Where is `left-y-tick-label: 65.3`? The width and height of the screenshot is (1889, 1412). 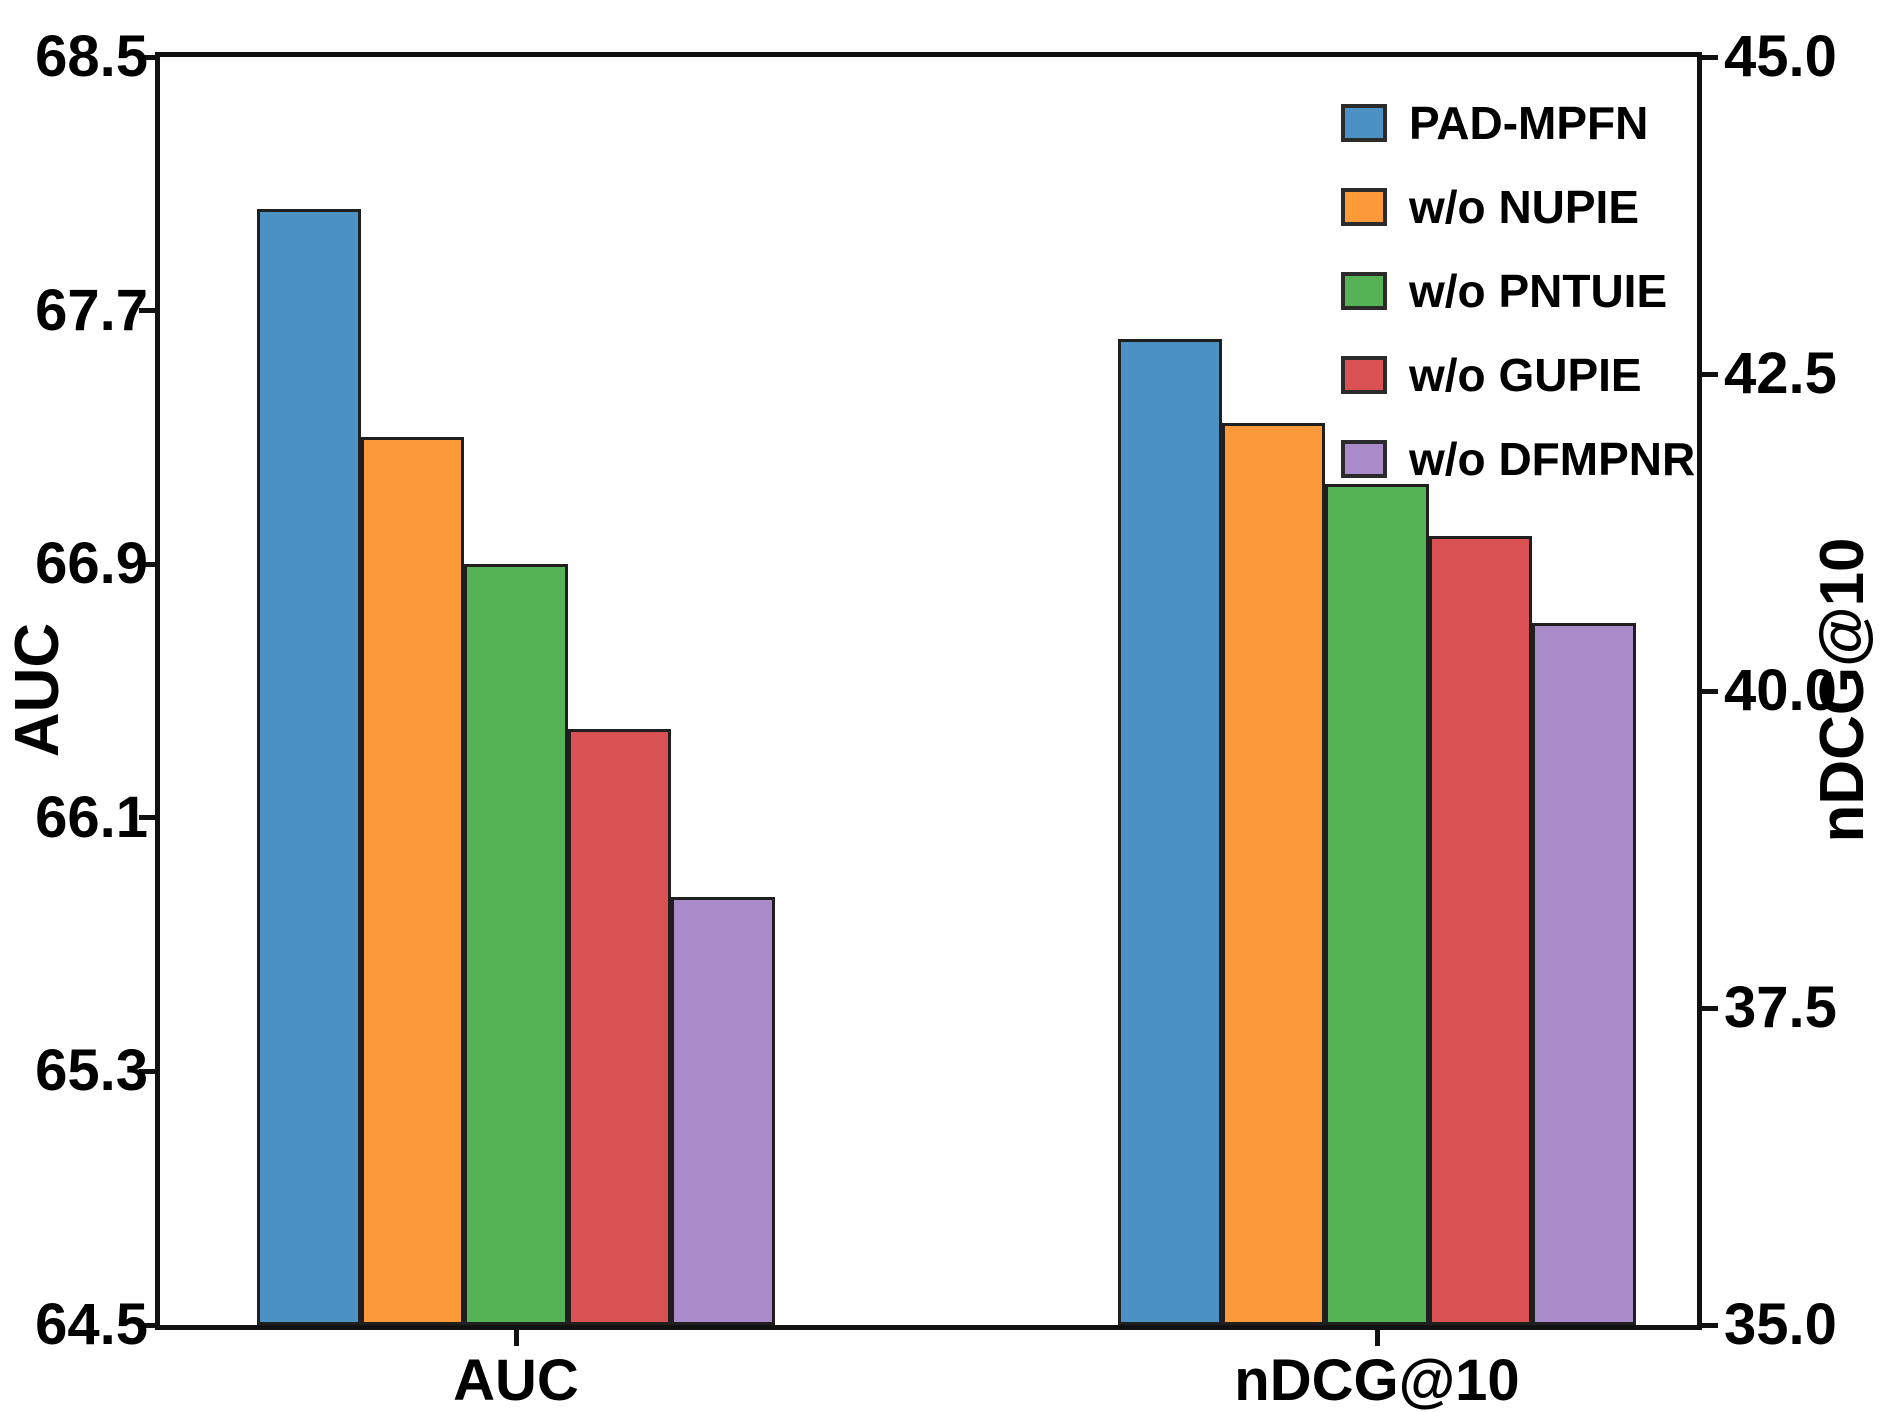 left-y-tick-label: 65.3 is located at coordinates (91, 1071).